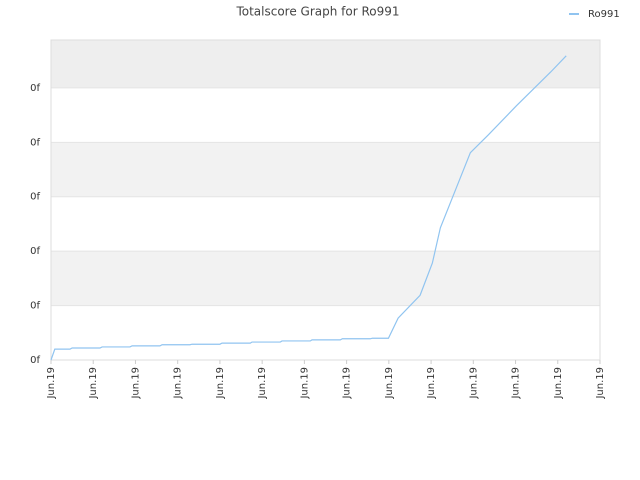 The height and width of the screenshot is (480, 640). Describe the element at coordinates (317, 12) in the screenshot. I see `chart-title: Totalscore Graph for Ro991` at that location.